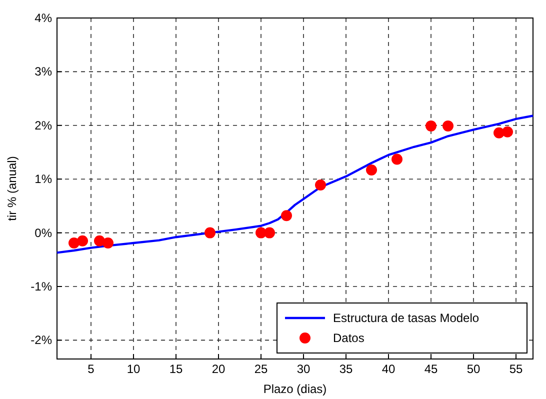  I want to click on x-axis-title: Plazo (dias), so click(295, 389).